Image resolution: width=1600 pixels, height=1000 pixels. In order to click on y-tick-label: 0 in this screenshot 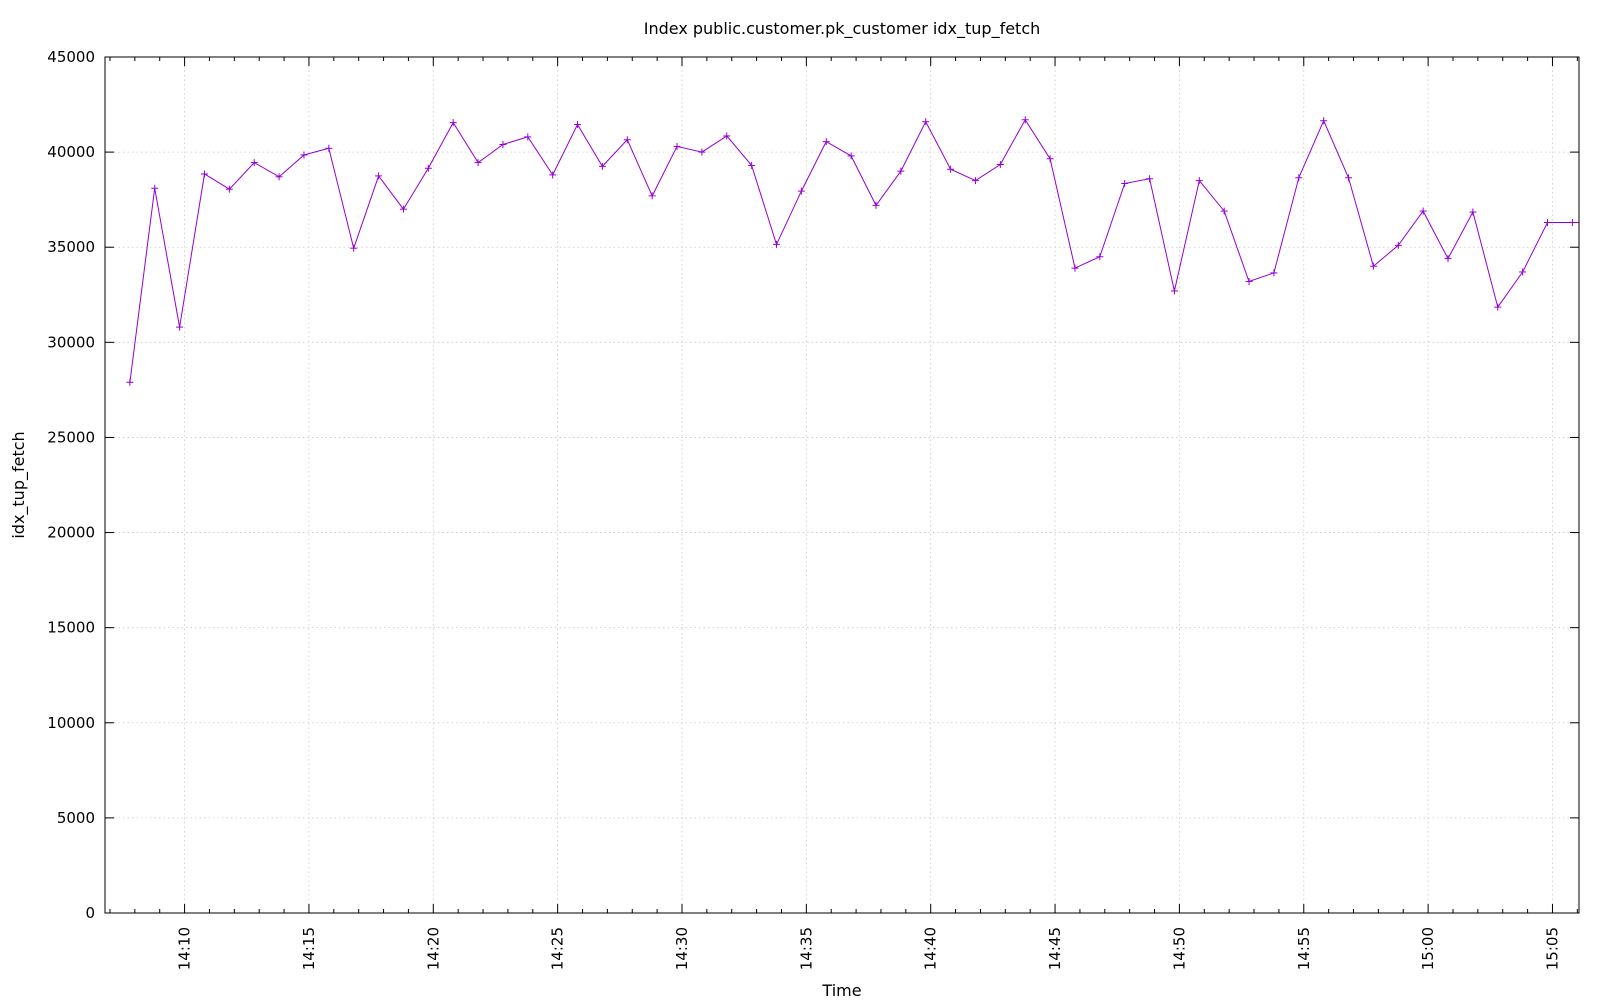, I will do `click(90, 913)`.